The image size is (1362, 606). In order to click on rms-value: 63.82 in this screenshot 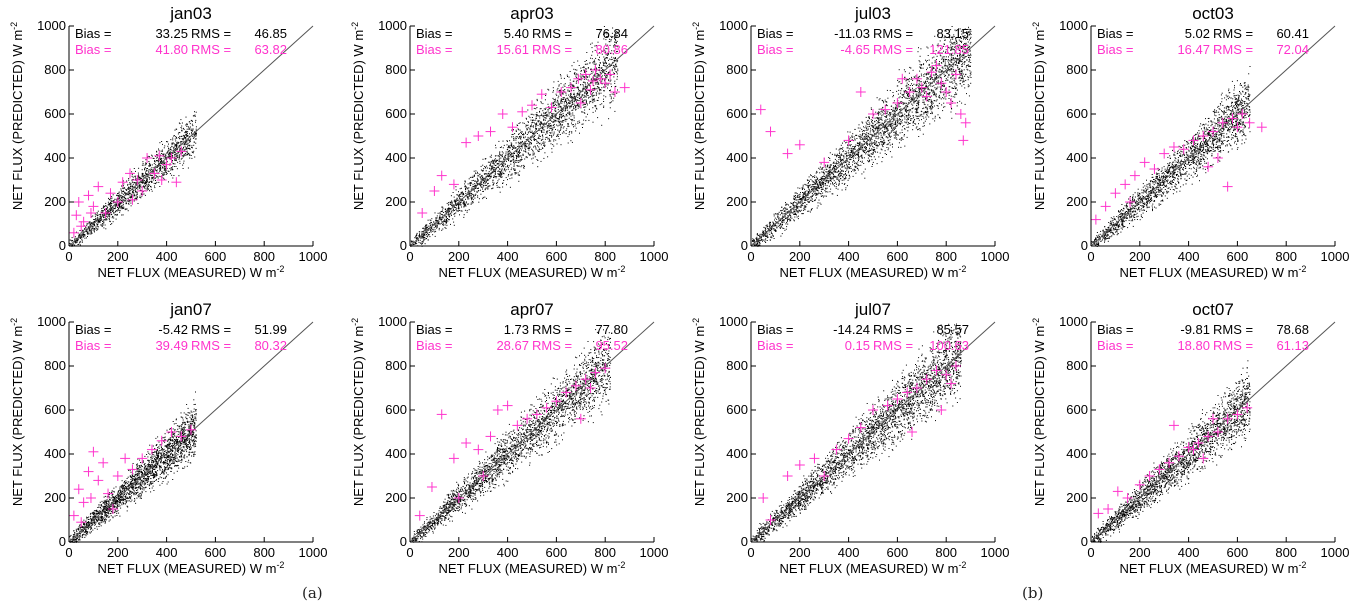, I will do `click(270, 49)`.